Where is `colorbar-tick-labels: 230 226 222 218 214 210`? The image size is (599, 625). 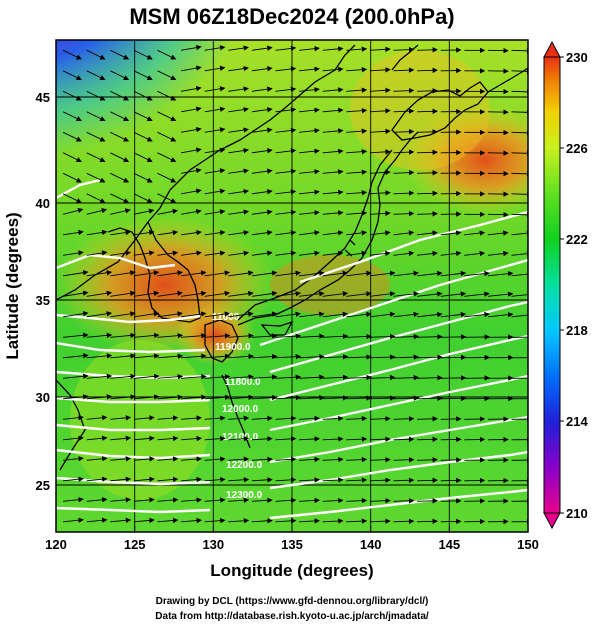 colorbar-tick-labels: 230 226 222 218 214 210 is located at coordinates (577, 285).